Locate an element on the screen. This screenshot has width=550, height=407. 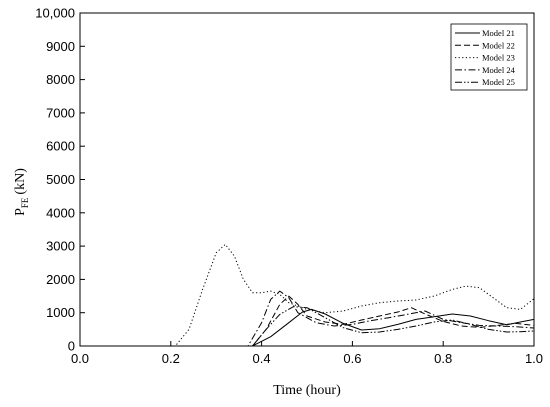
x-tick-label: 0.2 is located at coordinates (171, 358).